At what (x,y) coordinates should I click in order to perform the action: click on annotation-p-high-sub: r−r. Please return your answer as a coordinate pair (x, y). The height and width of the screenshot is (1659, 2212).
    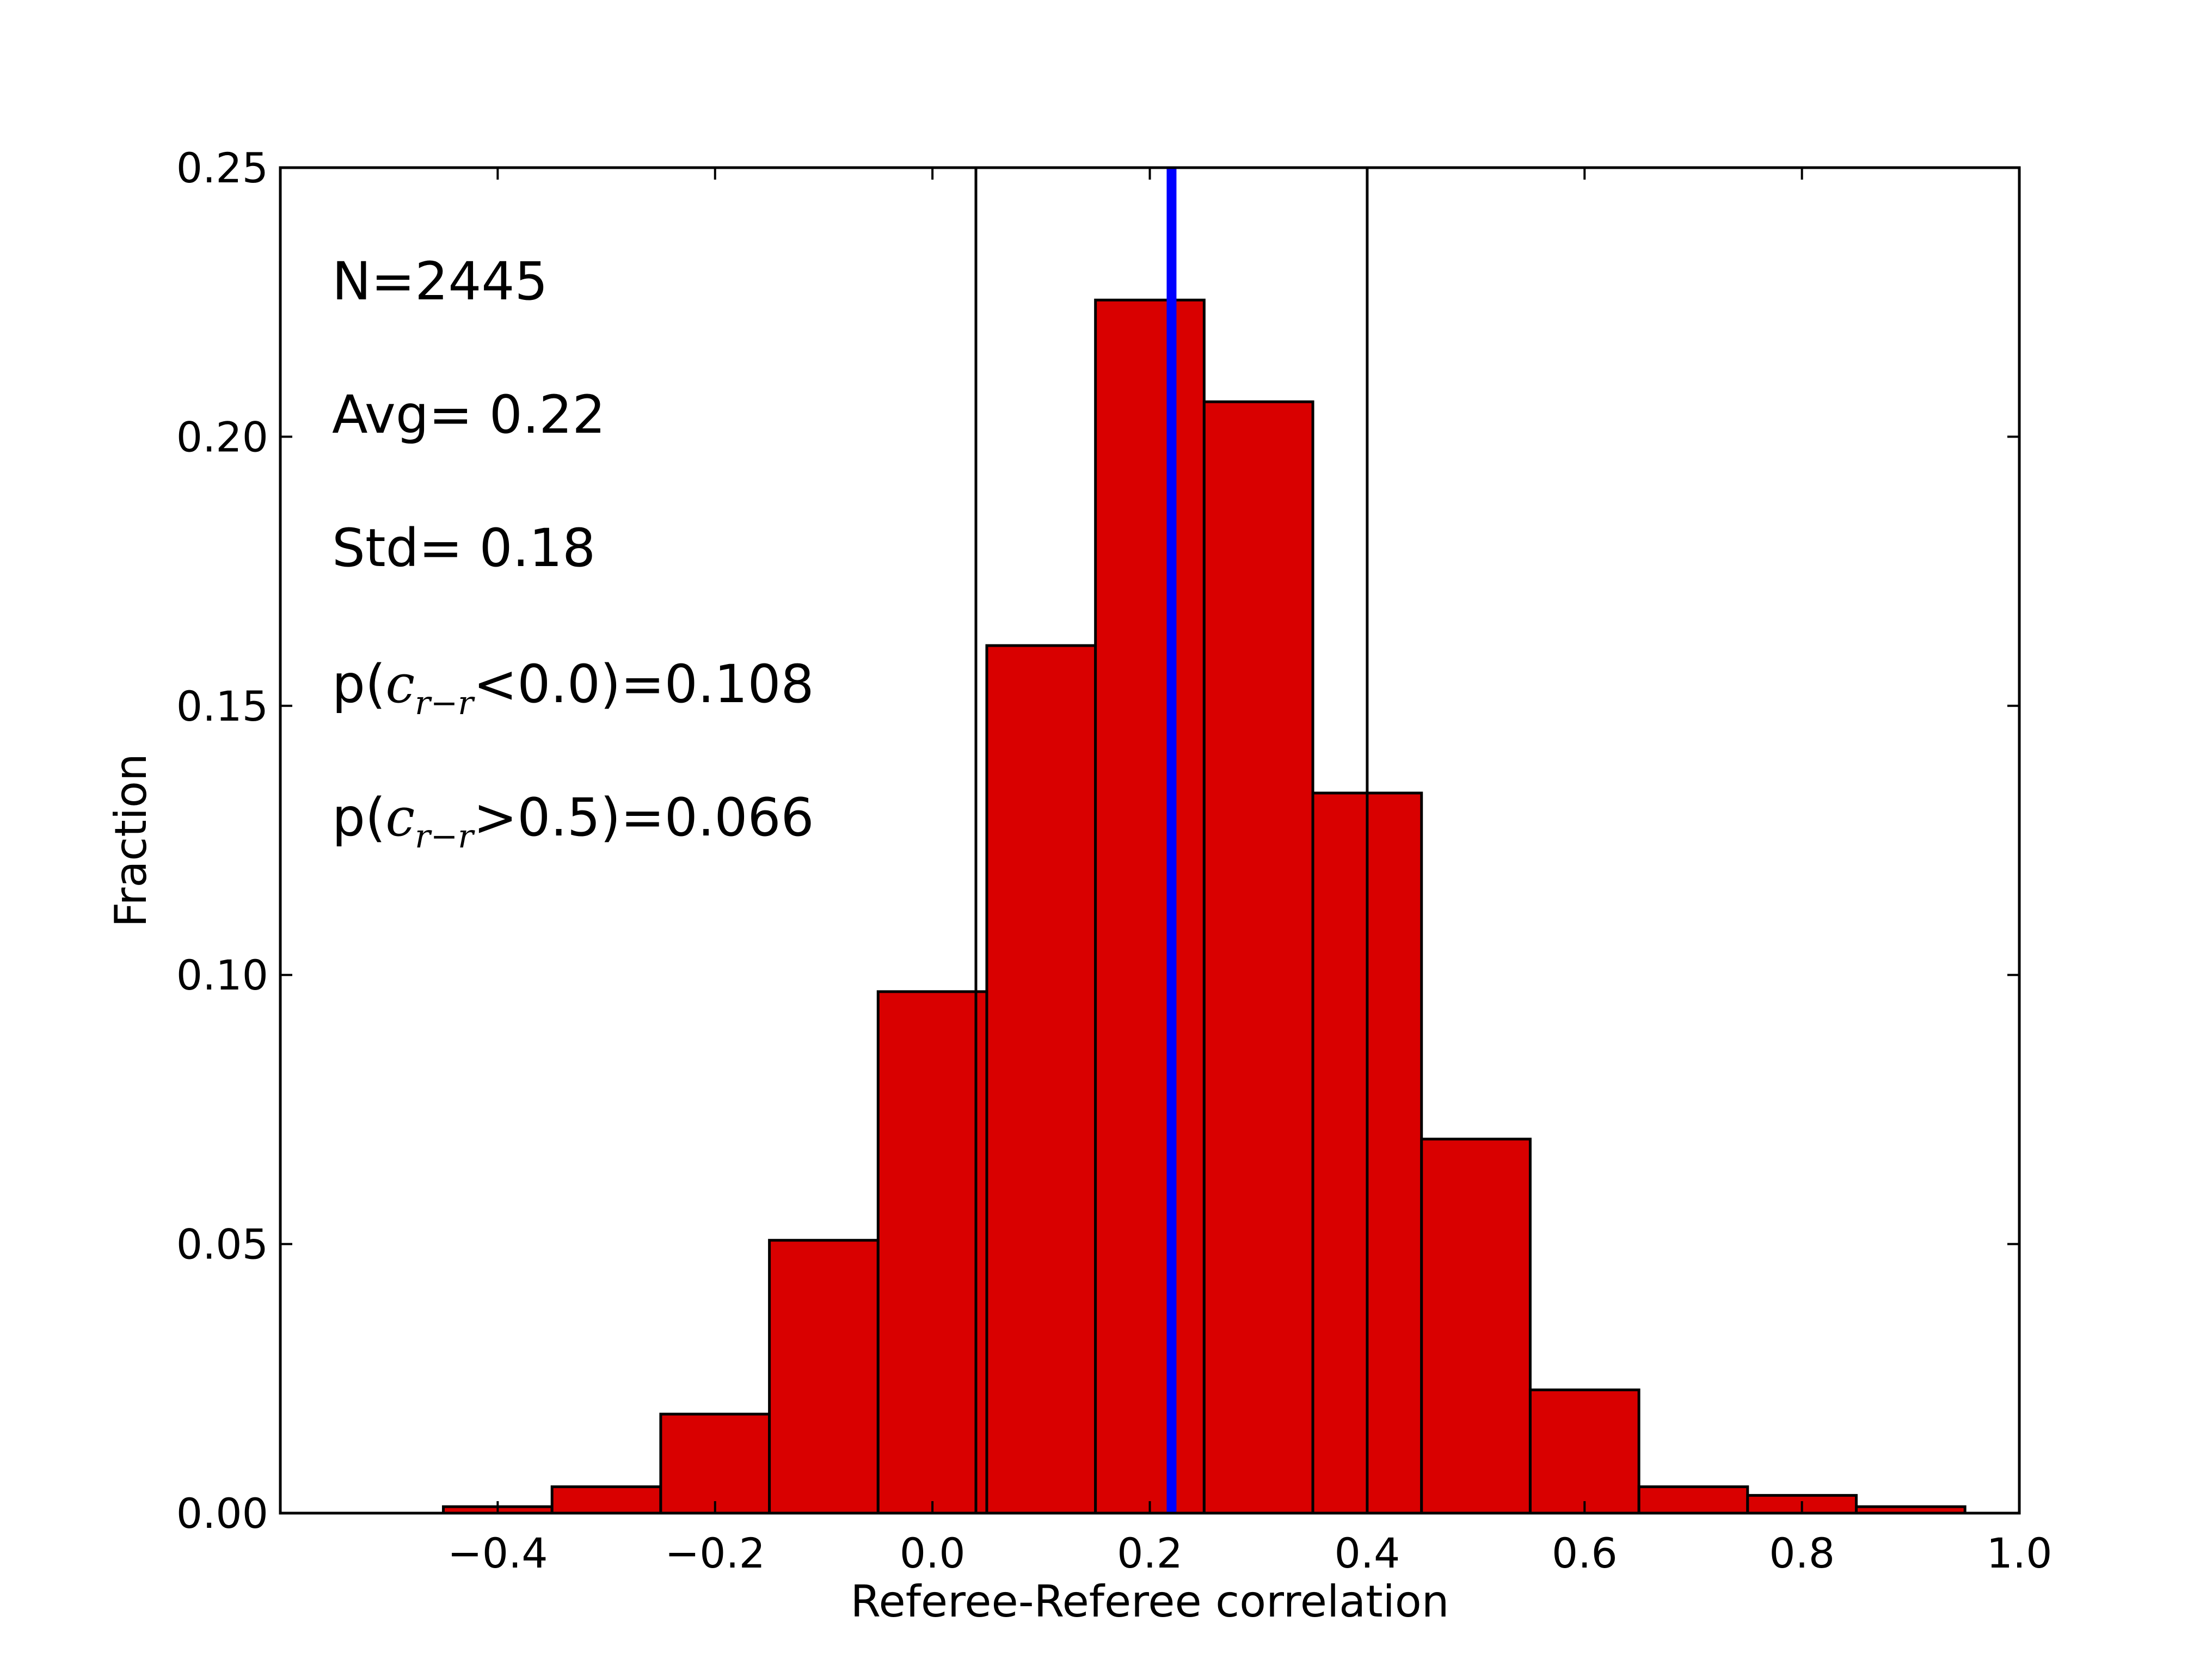
    Looking at the image, I should click on (445, 837).